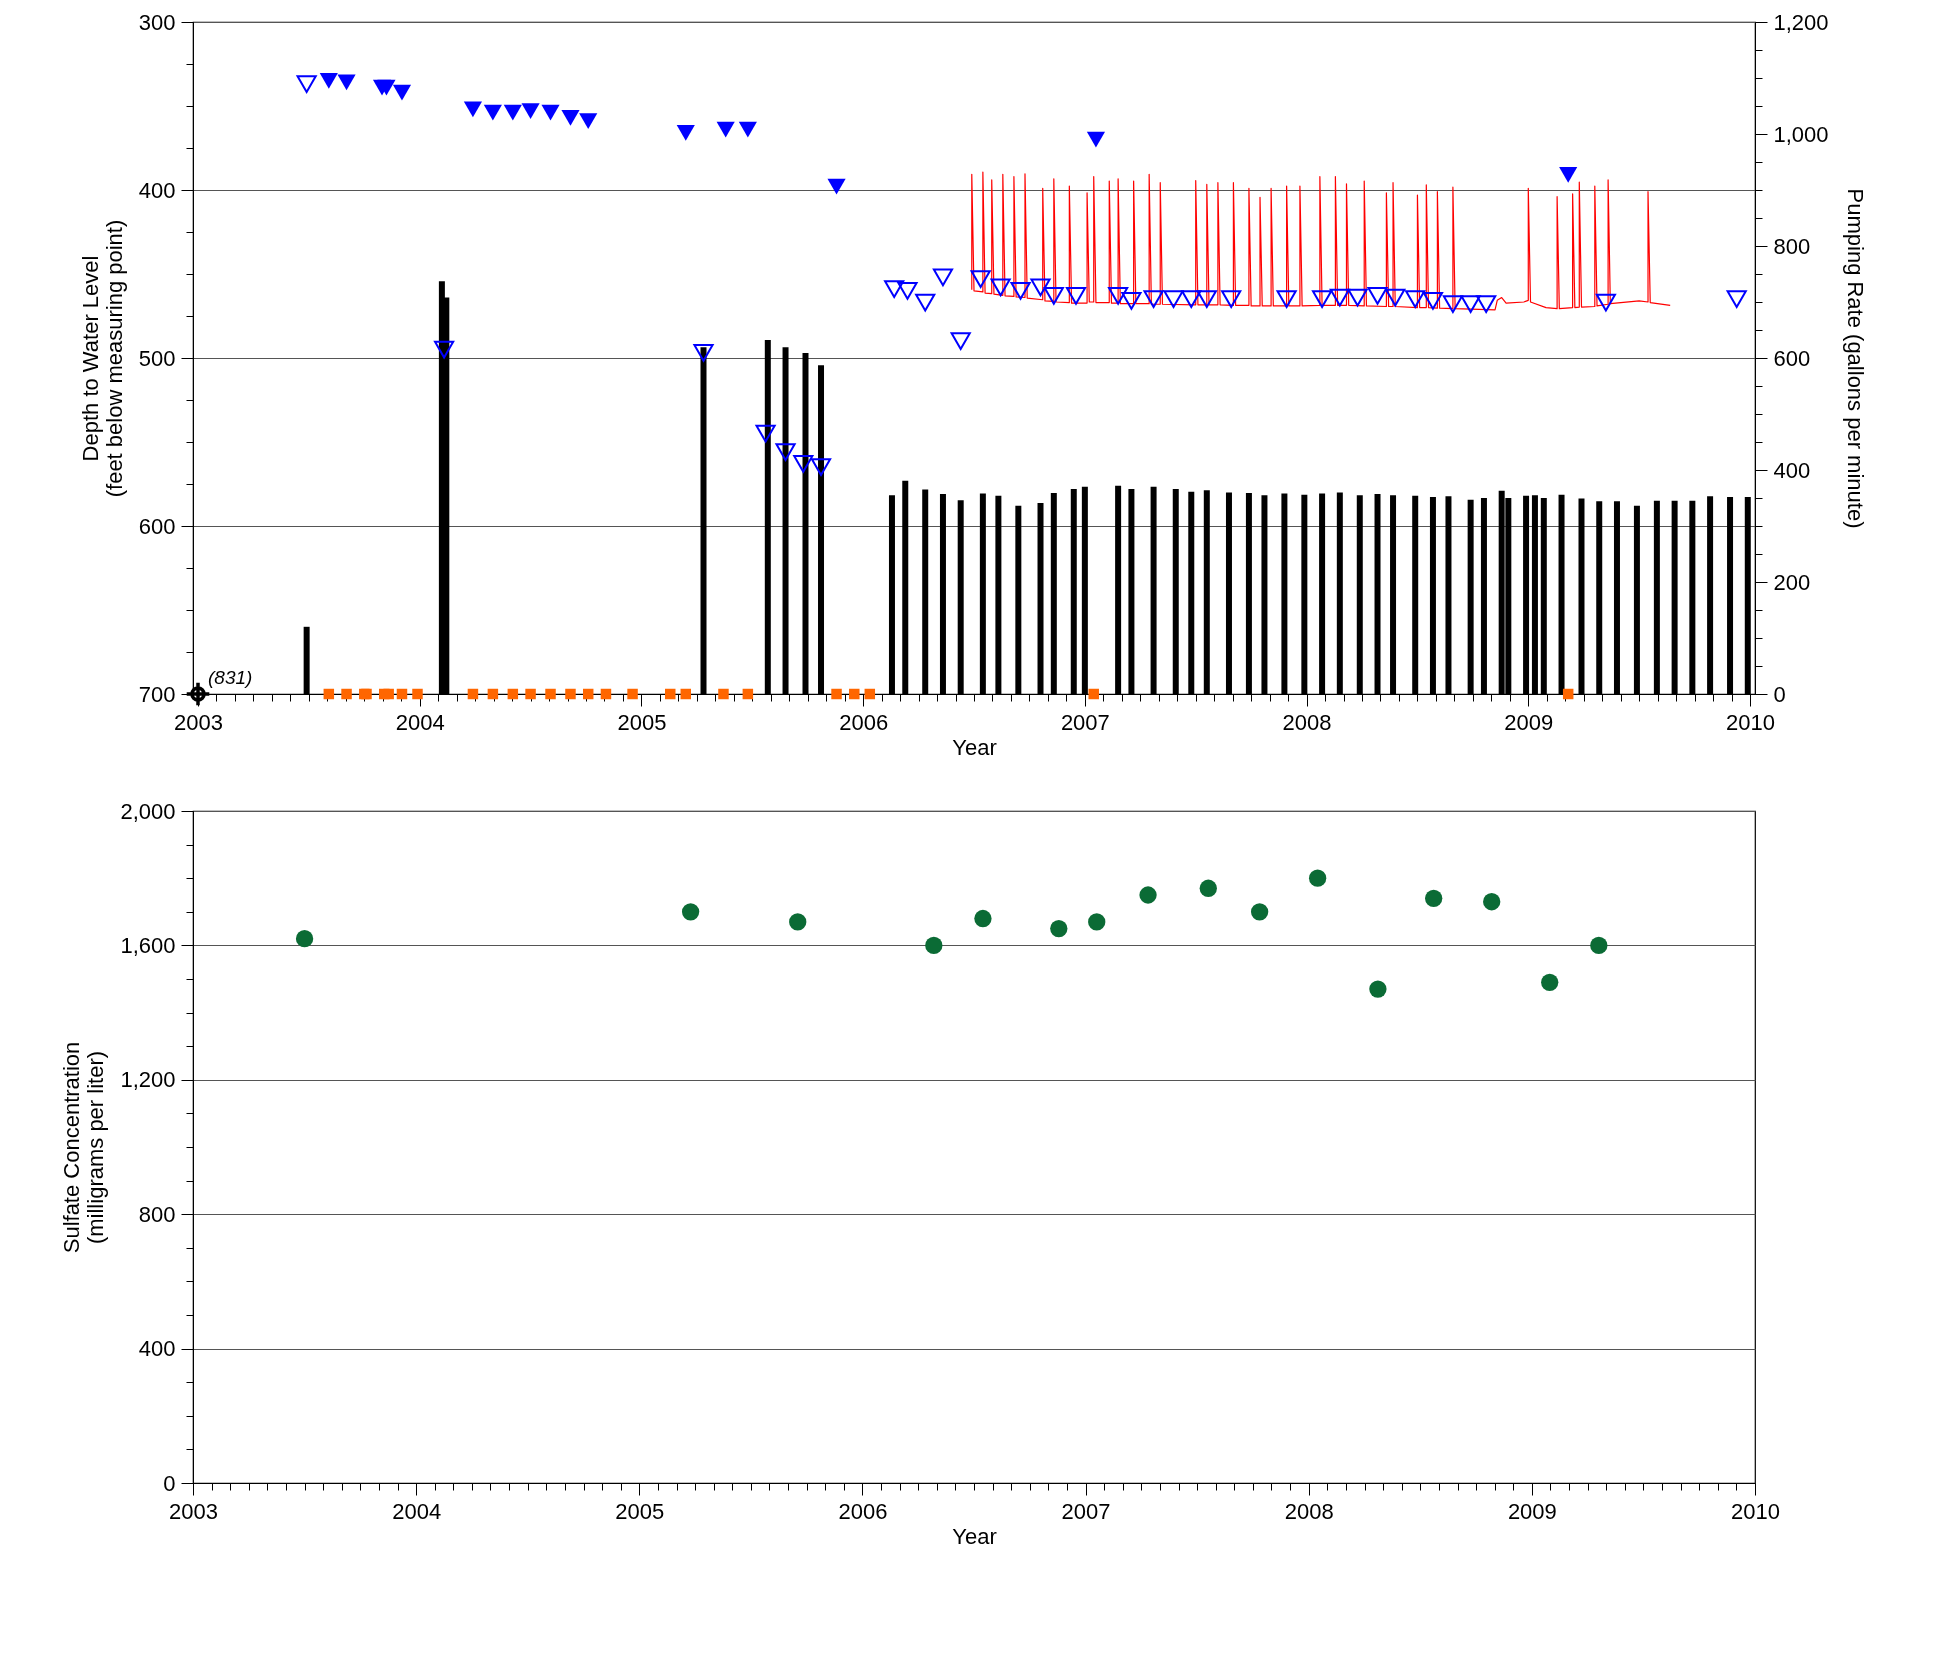 Image resolution: width=1934 pixels, height=1662 pixels. Describe the element at coordinates (1779, 694) in the screenshot. I see `y2-tick-label: 0` at that location.